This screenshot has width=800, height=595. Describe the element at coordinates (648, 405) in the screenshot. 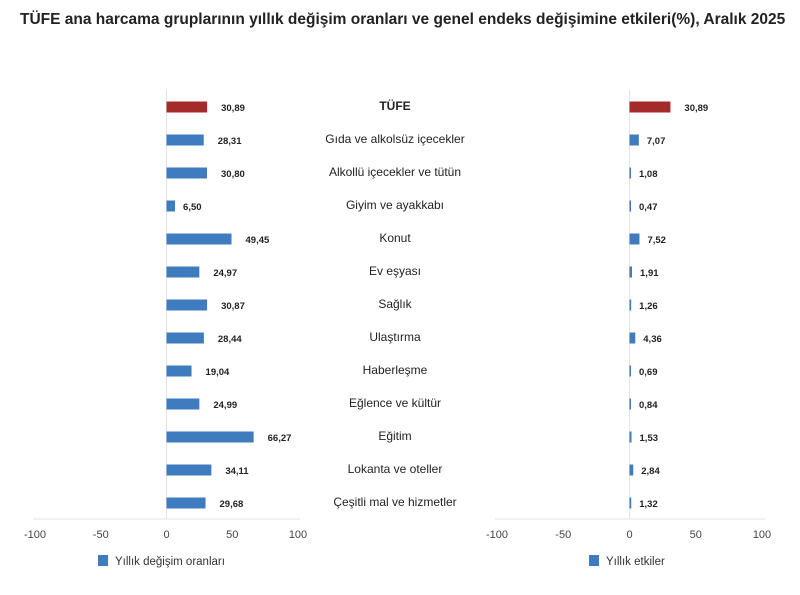

I see `data-label: 0,84` at that location.